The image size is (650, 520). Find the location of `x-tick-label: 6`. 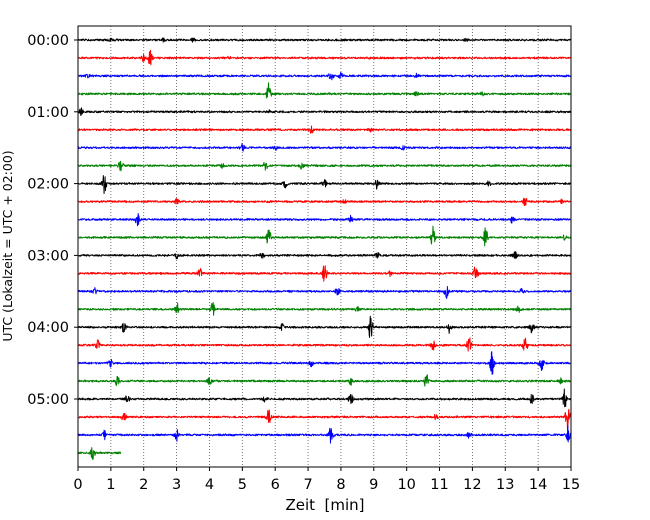

x-tick-label: 6 is located at coordinates (275, 485).